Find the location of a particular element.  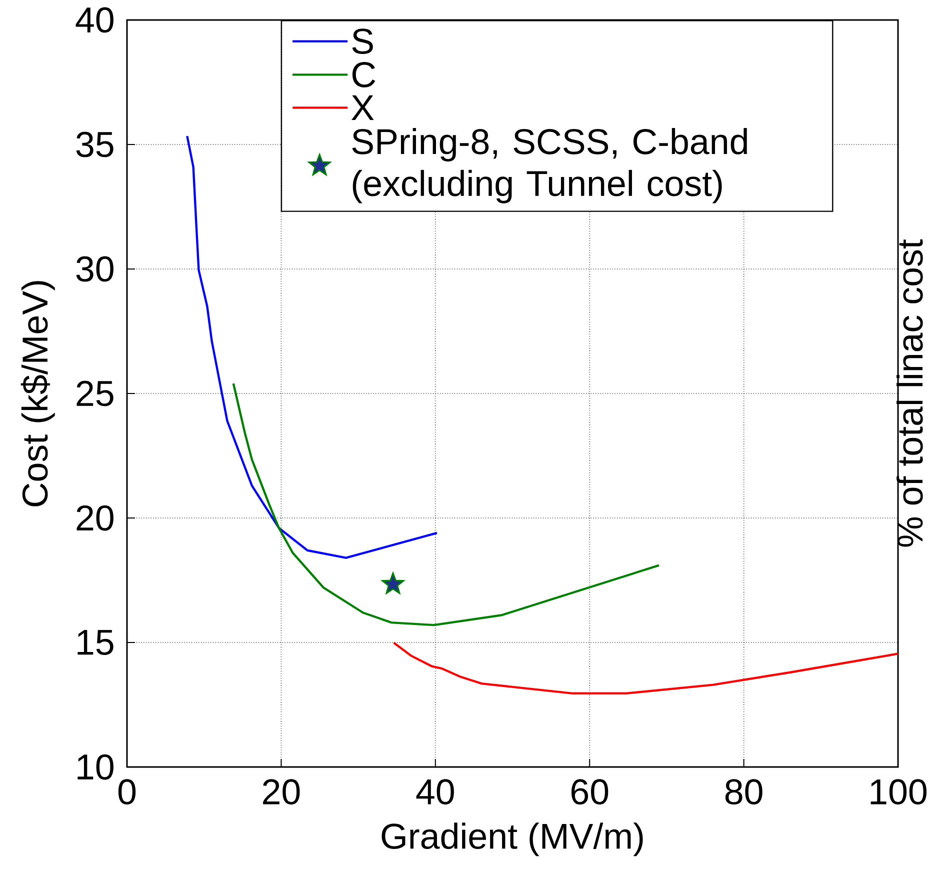

x-tick-label: 40 is located at coordinates (435, 792).